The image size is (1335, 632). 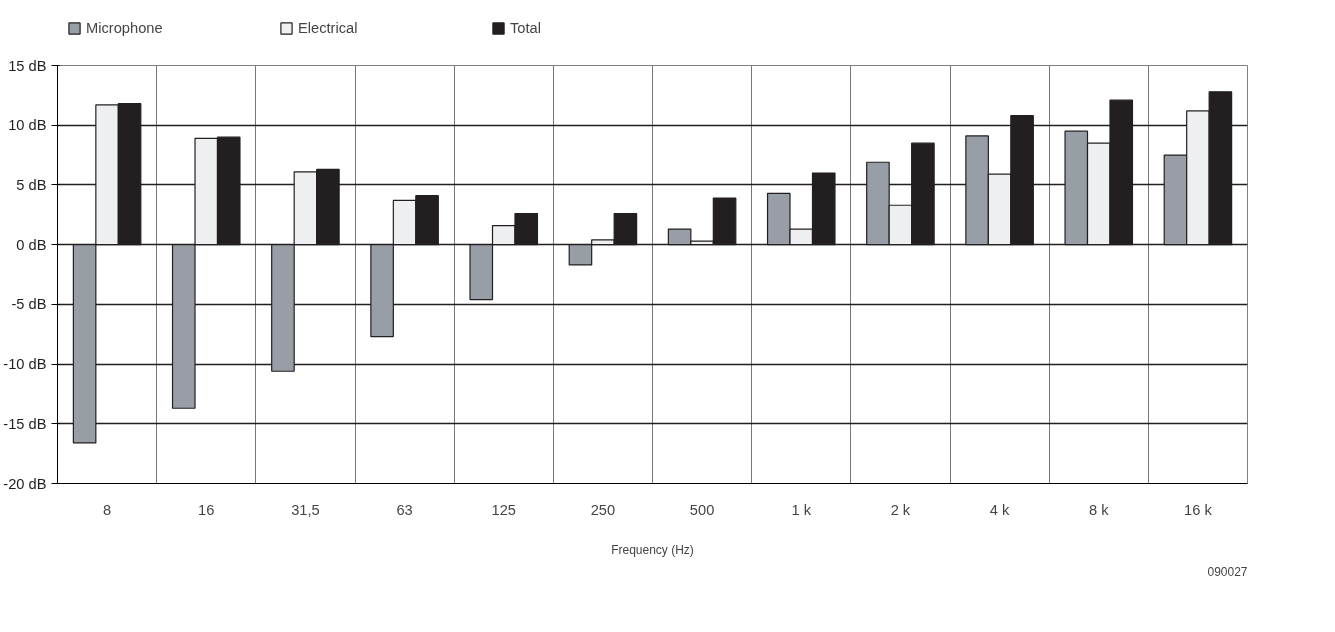 What do you see at coordinates (1227, 571) in the screenshot?
I see `text: 090027` at bounding box center [1227, 571].